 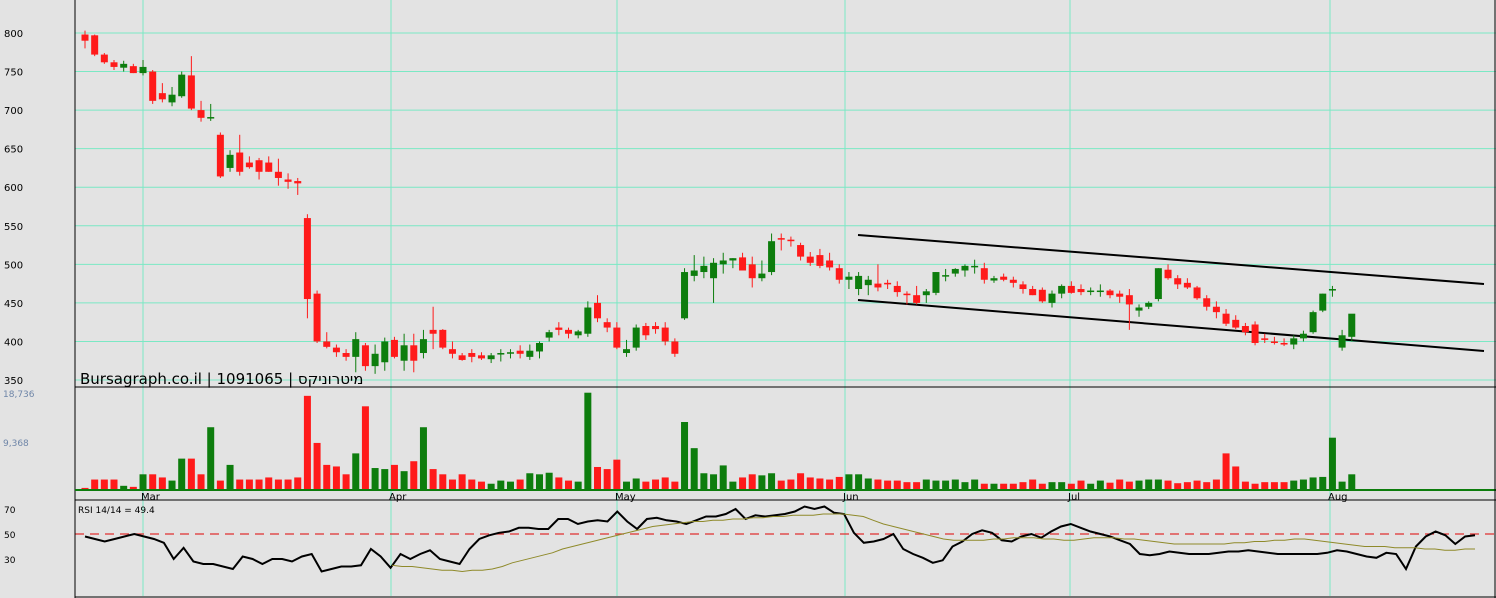 I want to click on y-tick-label: 750, so click(x=13, y=73).